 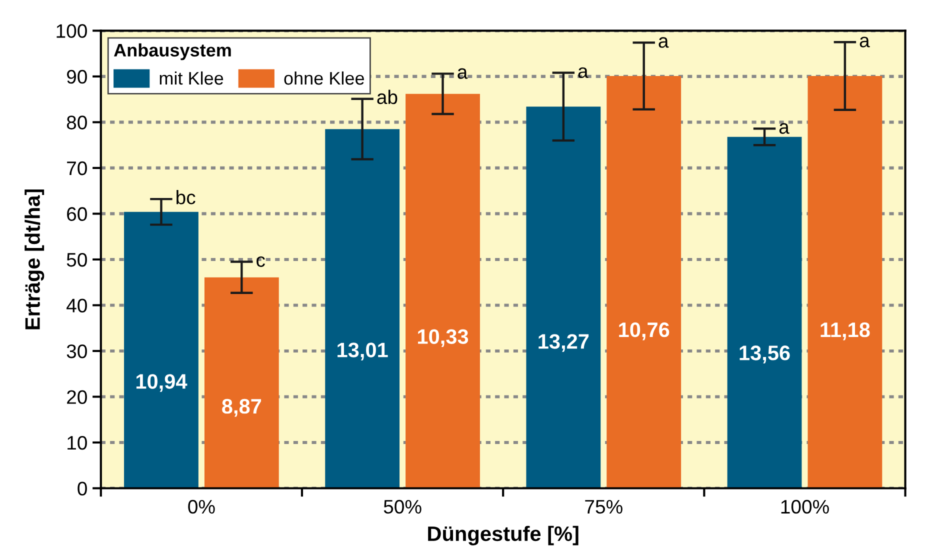 What do you see at coordinates (363, 351) in the screenshot?
I see `annotation: 13,01` at bounding box center [363, 351].